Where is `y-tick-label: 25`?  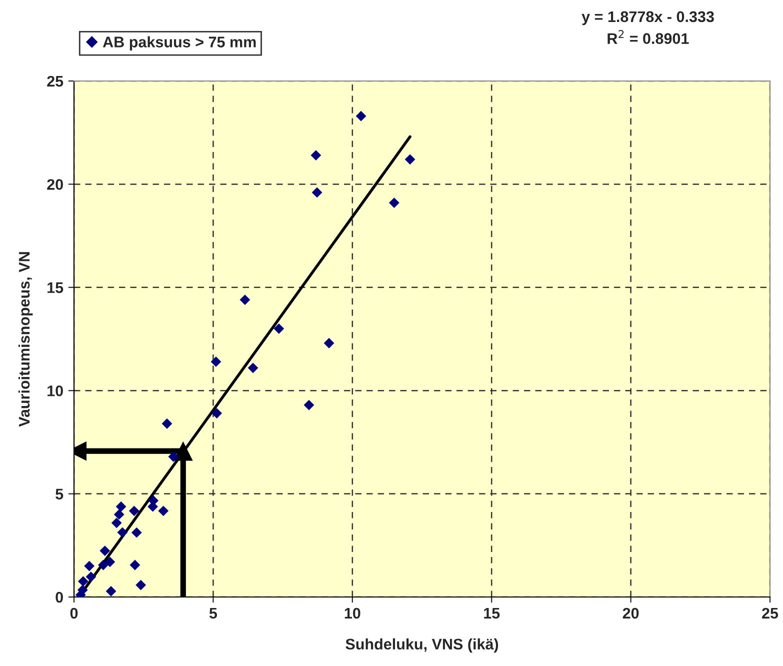
y-tick-label: 25 is located at coordinates (55, 81).